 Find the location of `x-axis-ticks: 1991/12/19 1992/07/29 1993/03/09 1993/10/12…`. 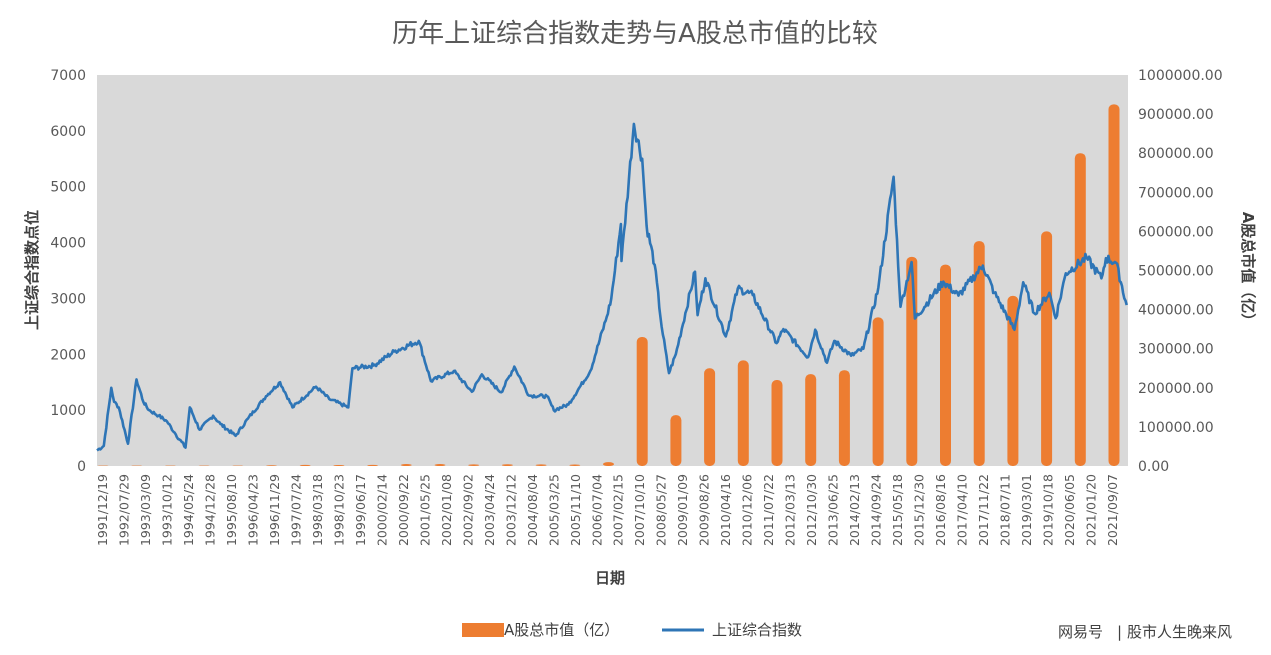

x-axis-ticks: 1991/12/19 1992/07/29 1993/03/09 1993/10/12… is located at coordinates (607, 510).